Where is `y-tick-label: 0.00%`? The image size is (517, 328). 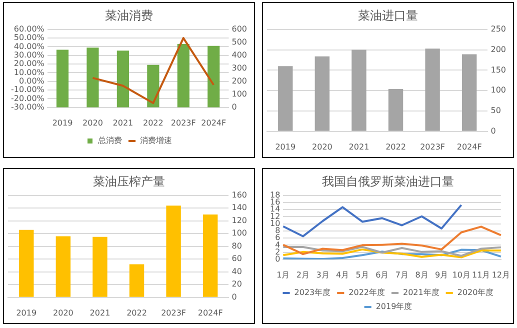
y-tick-label: 0.00% is located at coordinates (31, 81).